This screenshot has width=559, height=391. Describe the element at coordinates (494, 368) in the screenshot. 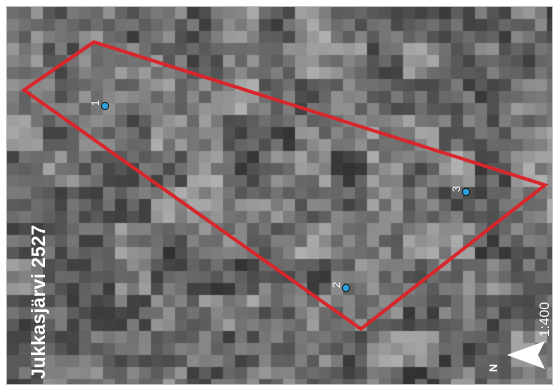

I see `north-label: N` at that location.